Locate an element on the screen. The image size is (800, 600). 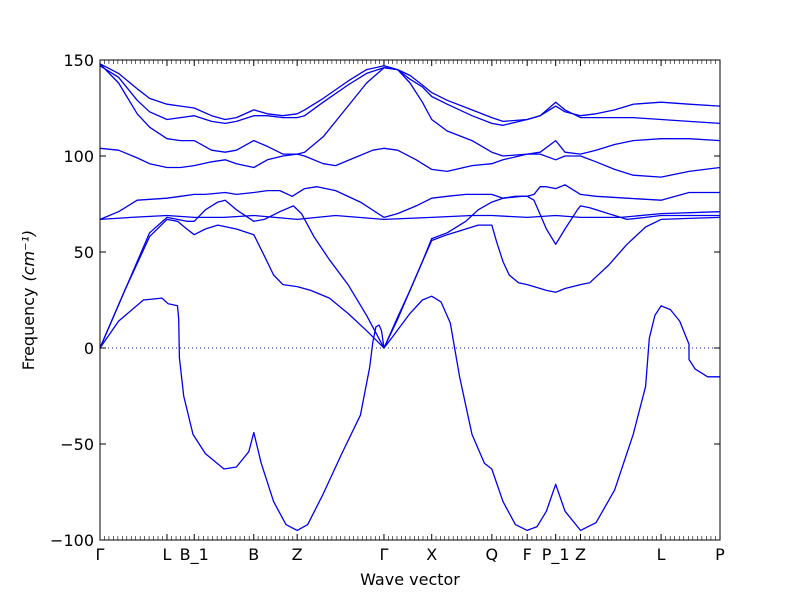
y-tick-label: −50 is located at coordinates (77, 444).